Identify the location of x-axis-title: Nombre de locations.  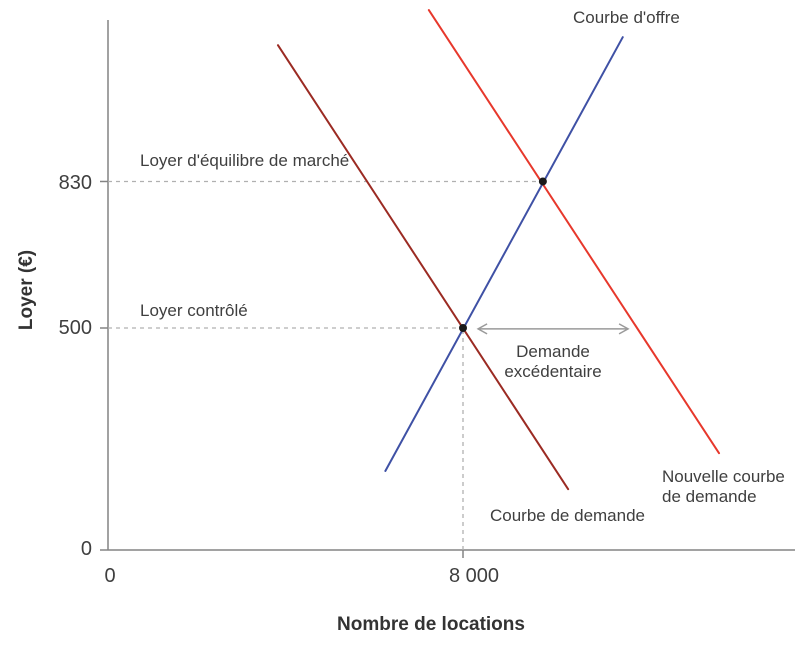
(431, 624).